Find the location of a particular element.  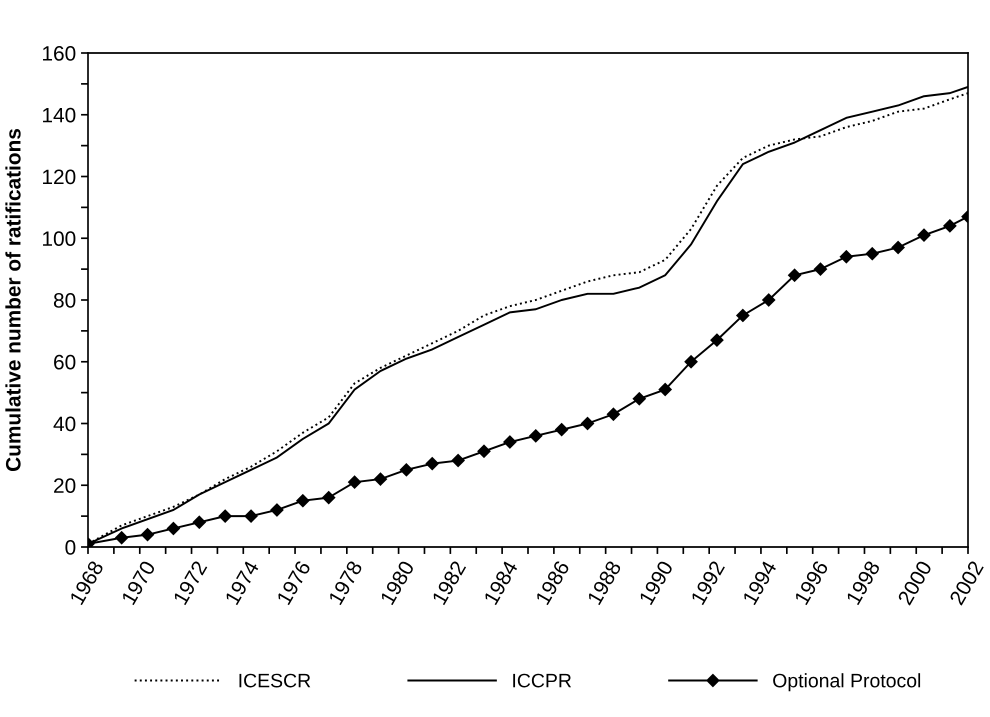

legend-label: Optional Protocol is located at coordinates (846, 682).